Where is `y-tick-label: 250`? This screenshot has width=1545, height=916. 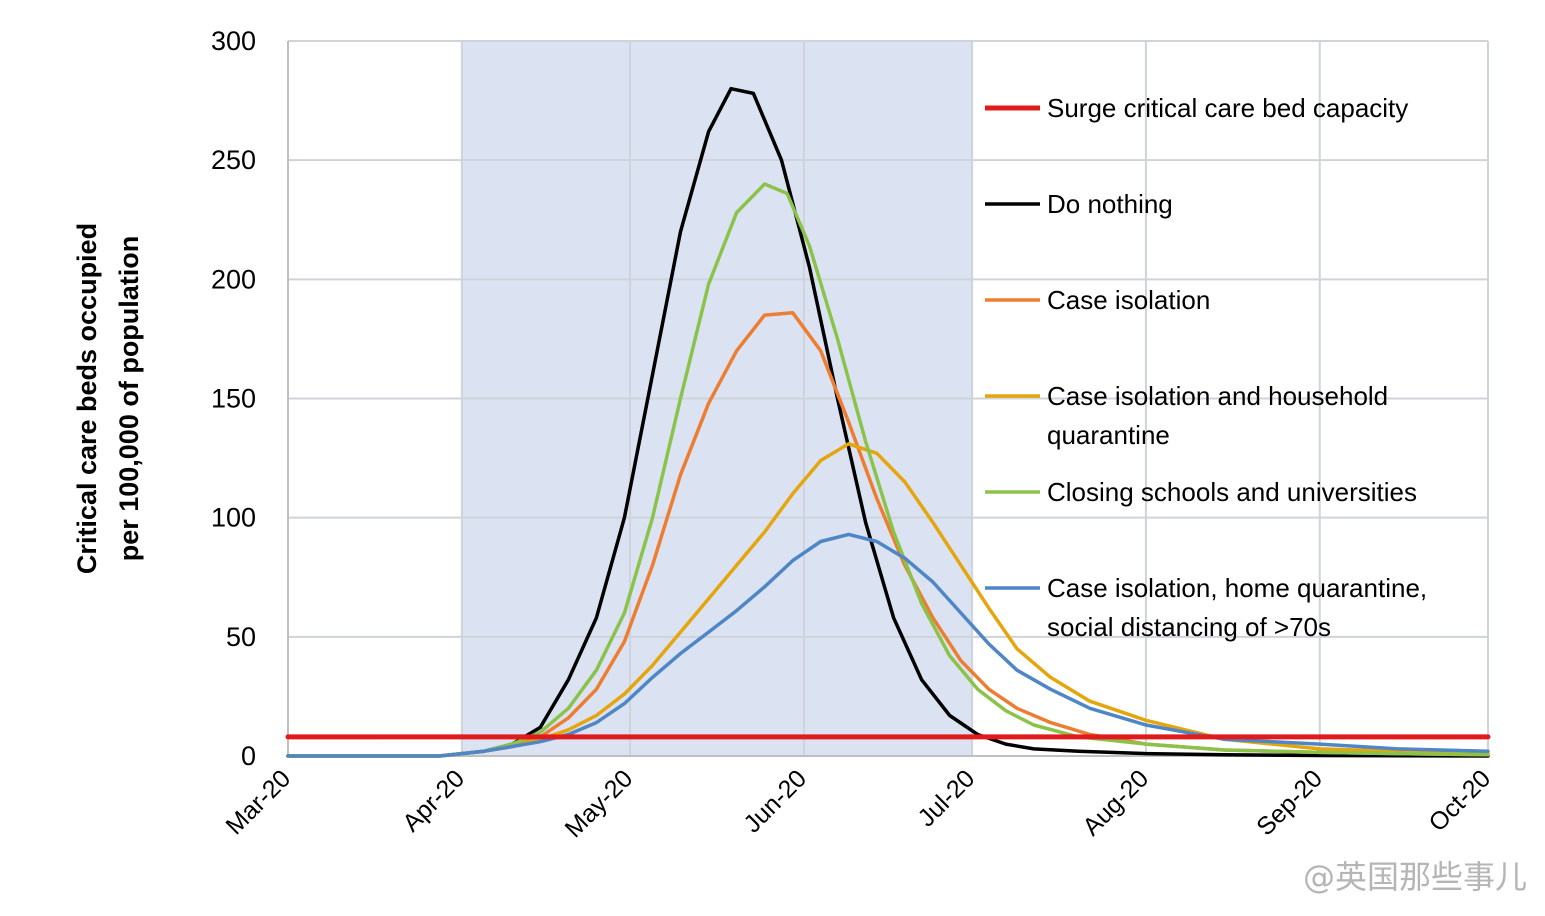 y-tick-label: 250 is located at coordinates (233, 160).